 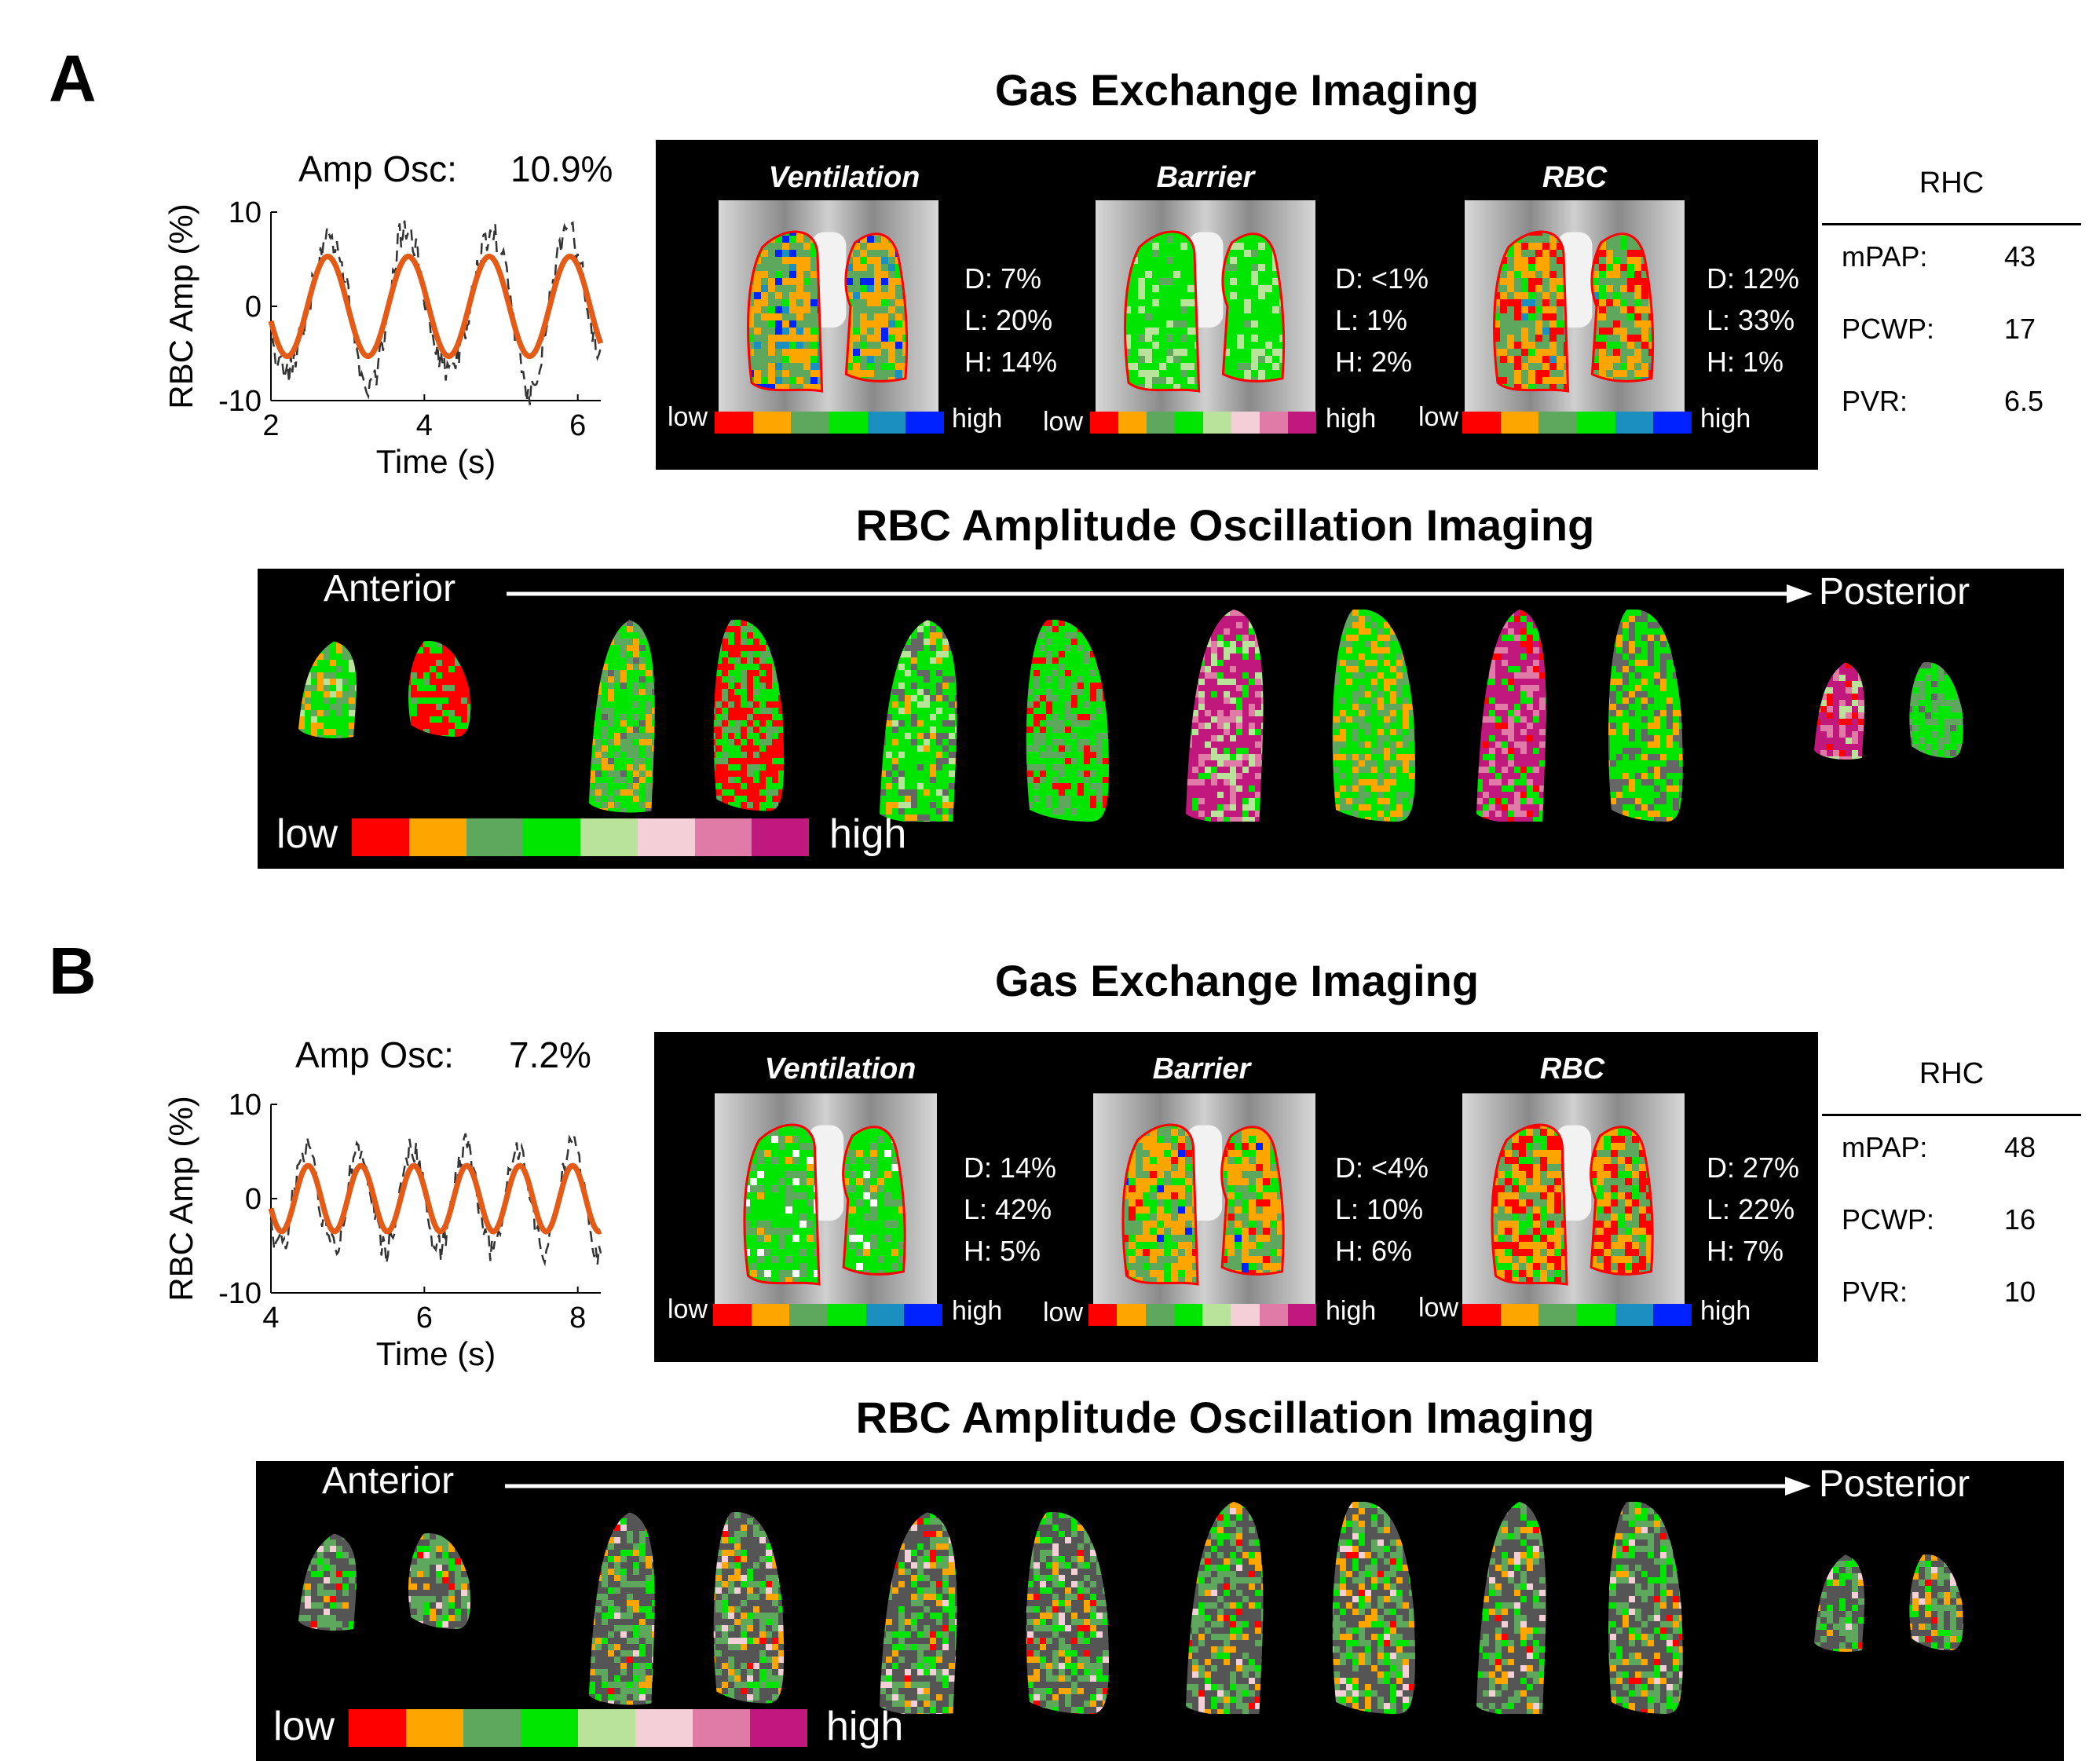 What do you see at coordinates (270, 425) in the screenshot?
I see `x-tick-label: 2` at bounding box center [270, 425].